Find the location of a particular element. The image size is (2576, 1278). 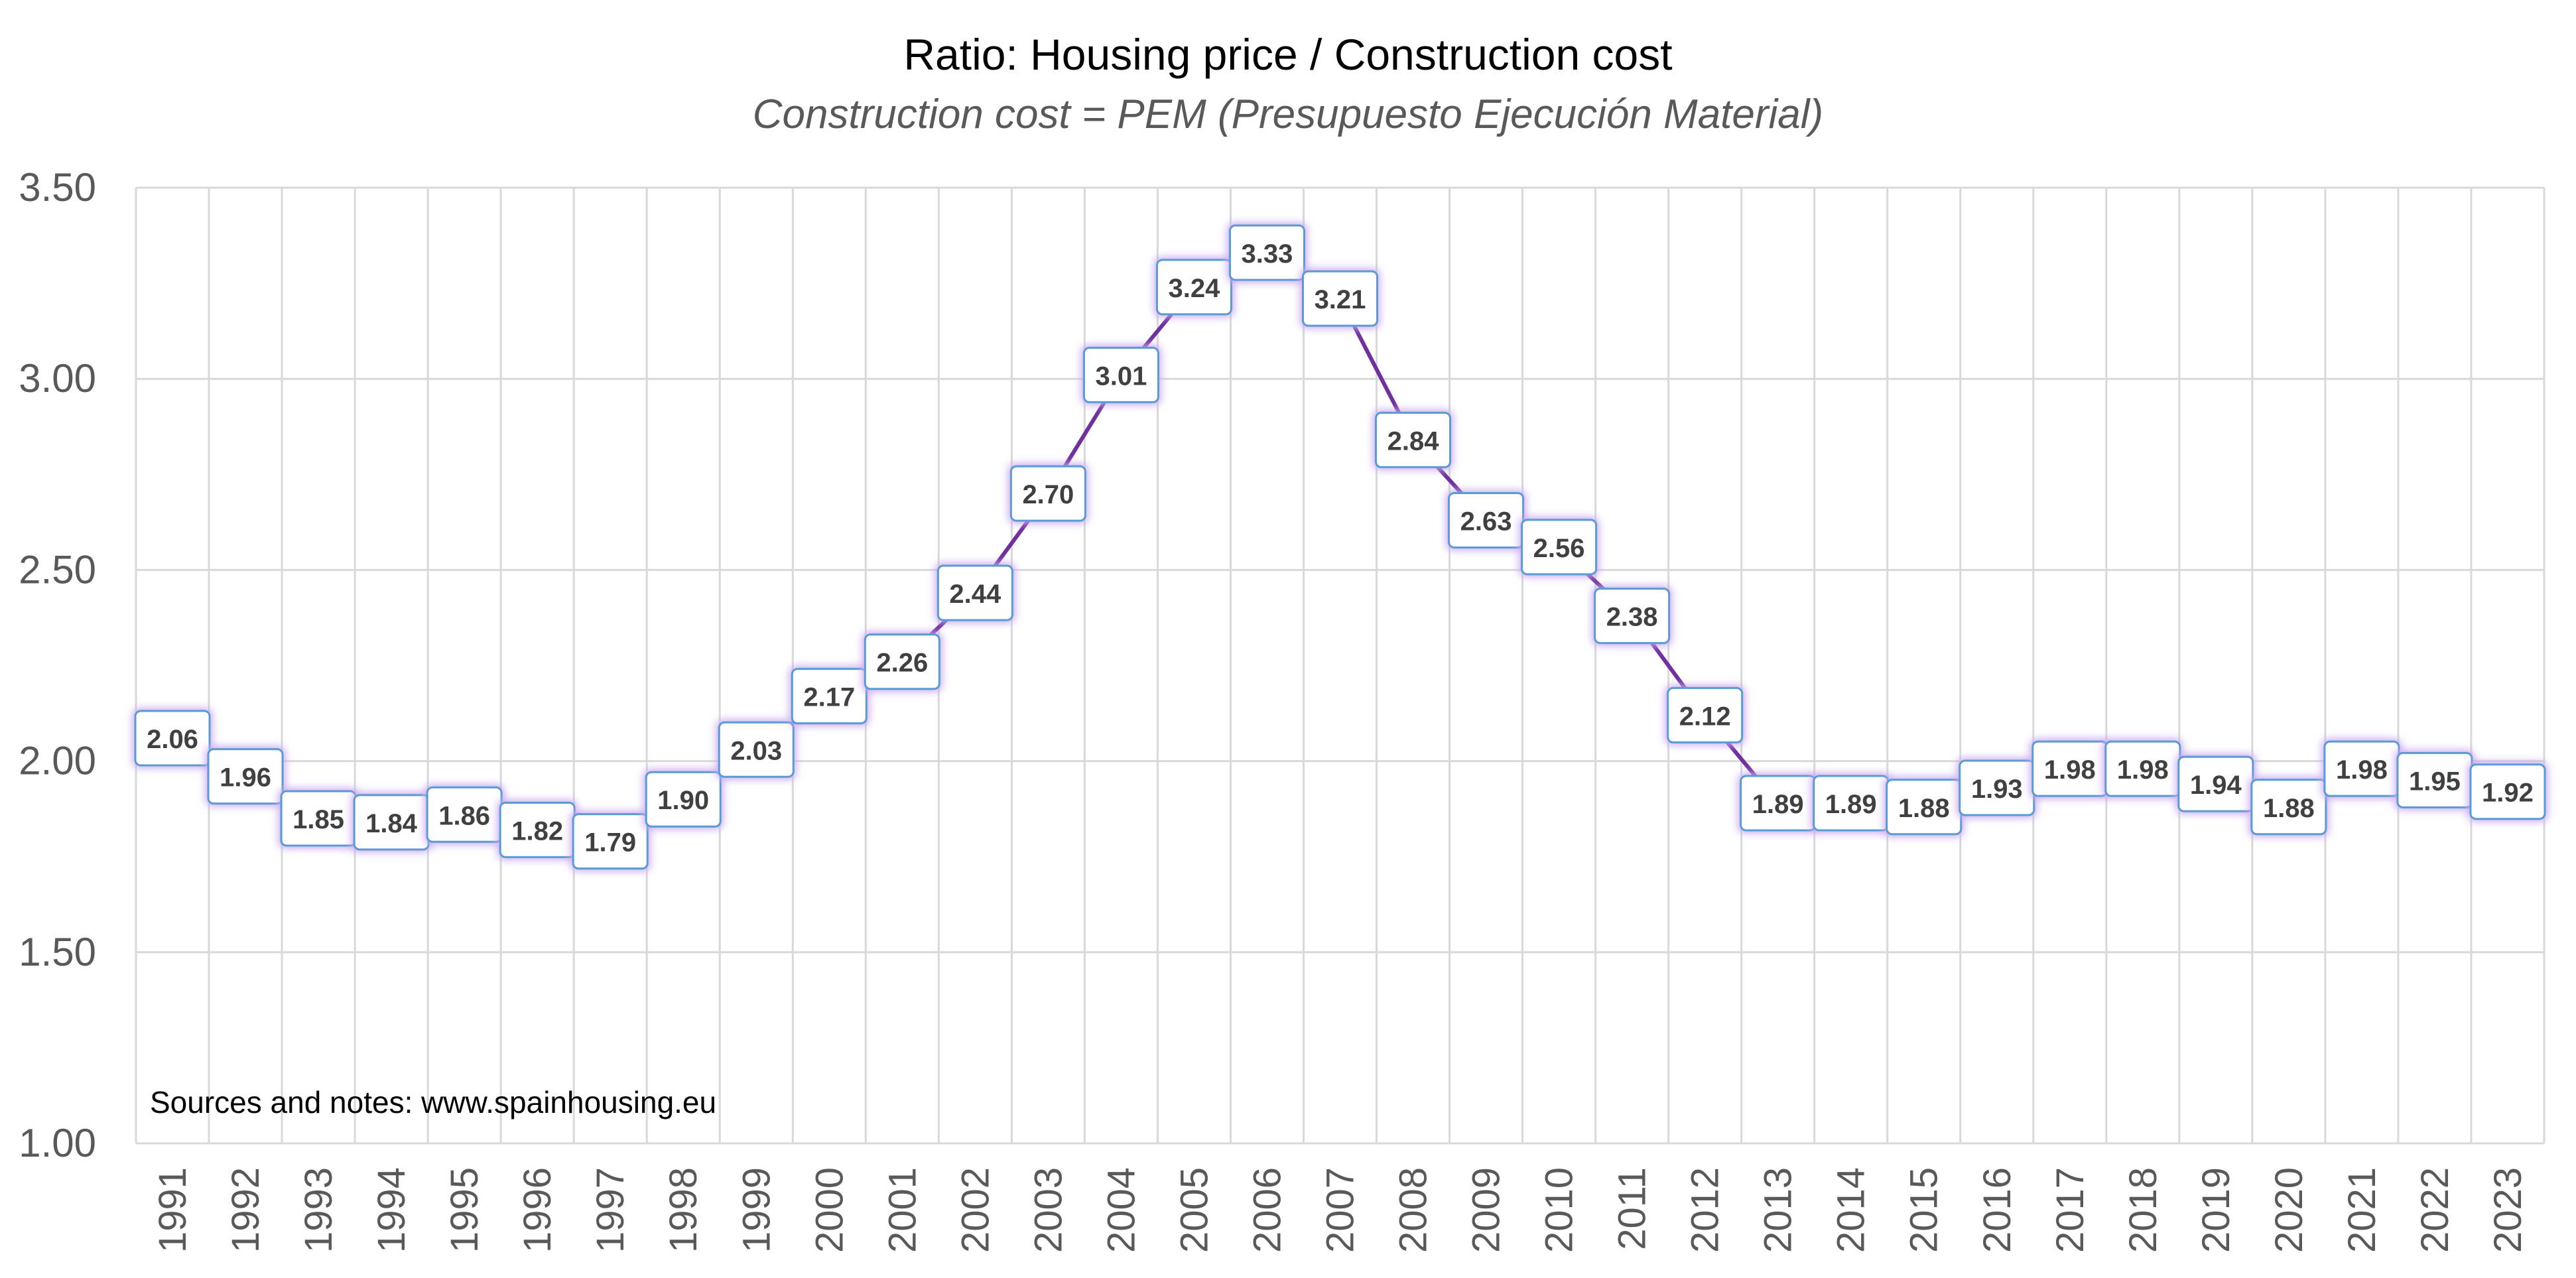

data-label: 3.01 is located at coordinates (1121, 375).